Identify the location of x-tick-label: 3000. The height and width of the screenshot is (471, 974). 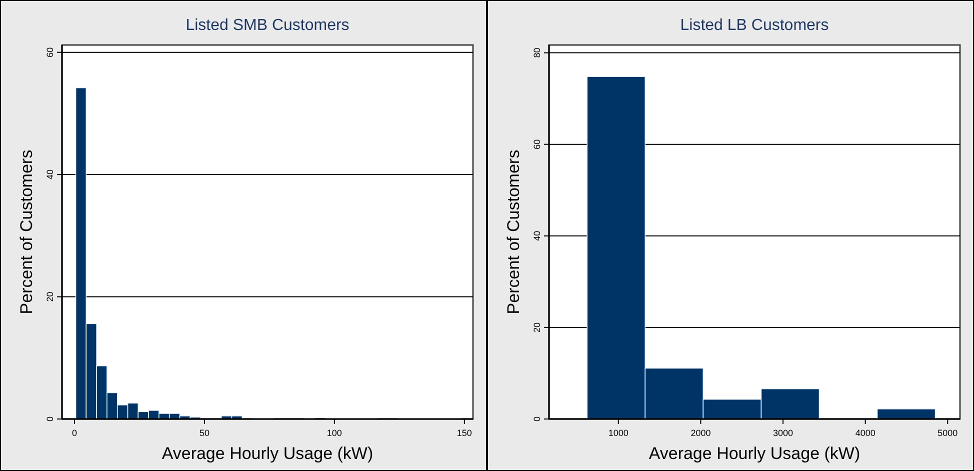
(783, 433).